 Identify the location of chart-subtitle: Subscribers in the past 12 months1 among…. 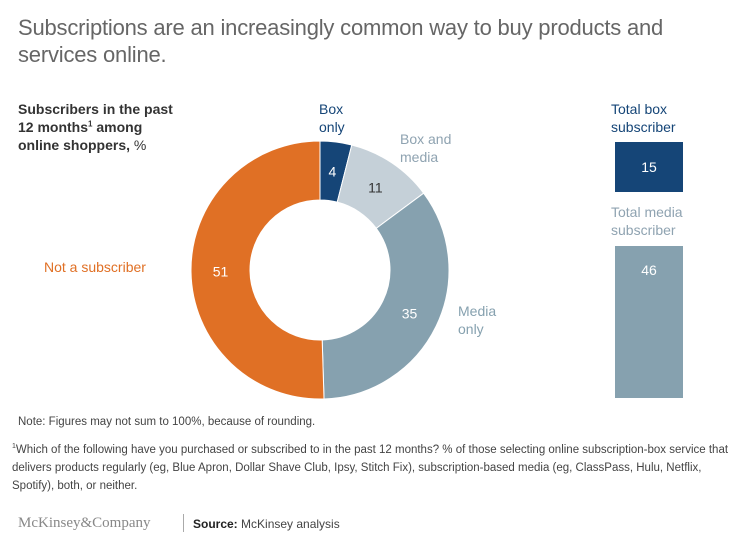
(118, 127).